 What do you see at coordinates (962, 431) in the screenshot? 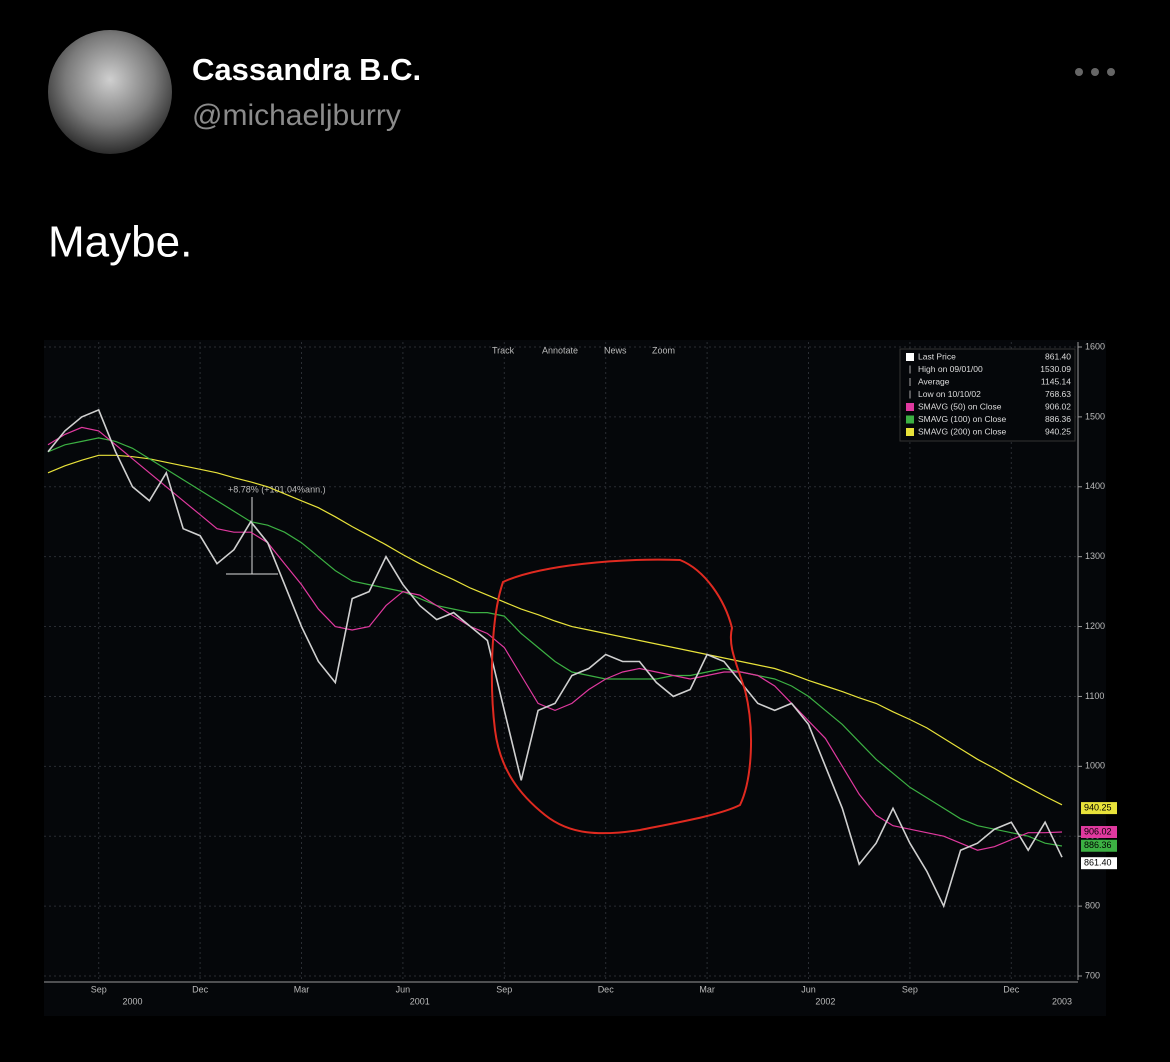
I see `legend-label: SMAVG (200) on Close` at bounding box center [962, 431].